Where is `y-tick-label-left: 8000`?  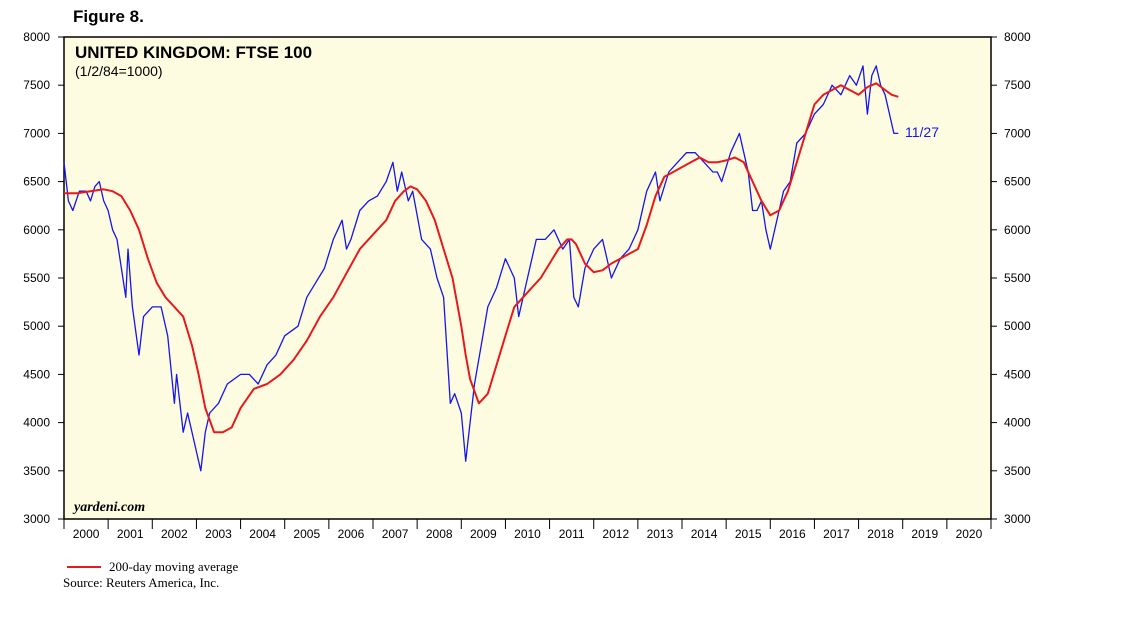 y-tick-label-left: 8000 is located at coordinates (36, 37).